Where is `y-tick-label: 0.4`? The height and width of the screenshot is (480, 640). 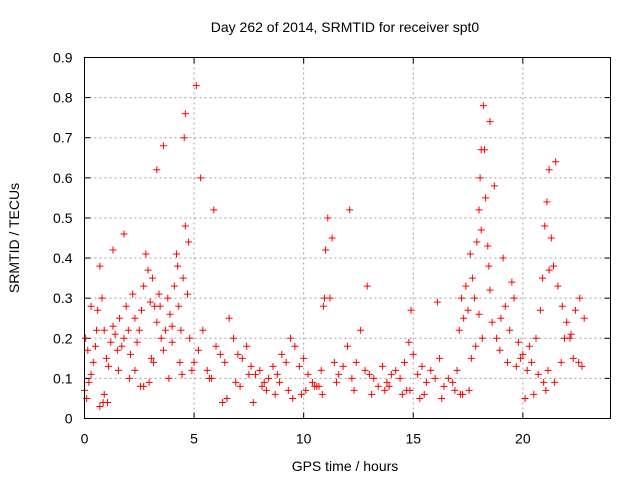
y-tick-label: 0.4 is located at coordinates (63, 258).